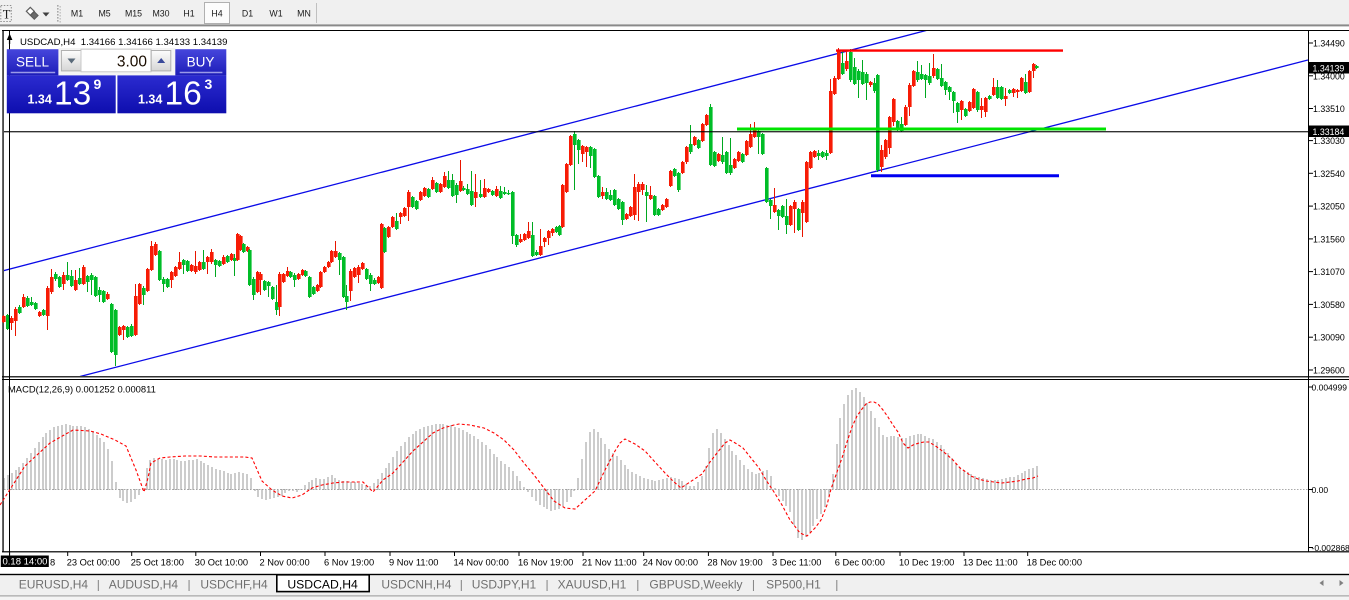 Image resolution: width=1349 pixels, height=600 pixels. I want to click on svg-text: 14 Nov 00:00, so click(481, 563).